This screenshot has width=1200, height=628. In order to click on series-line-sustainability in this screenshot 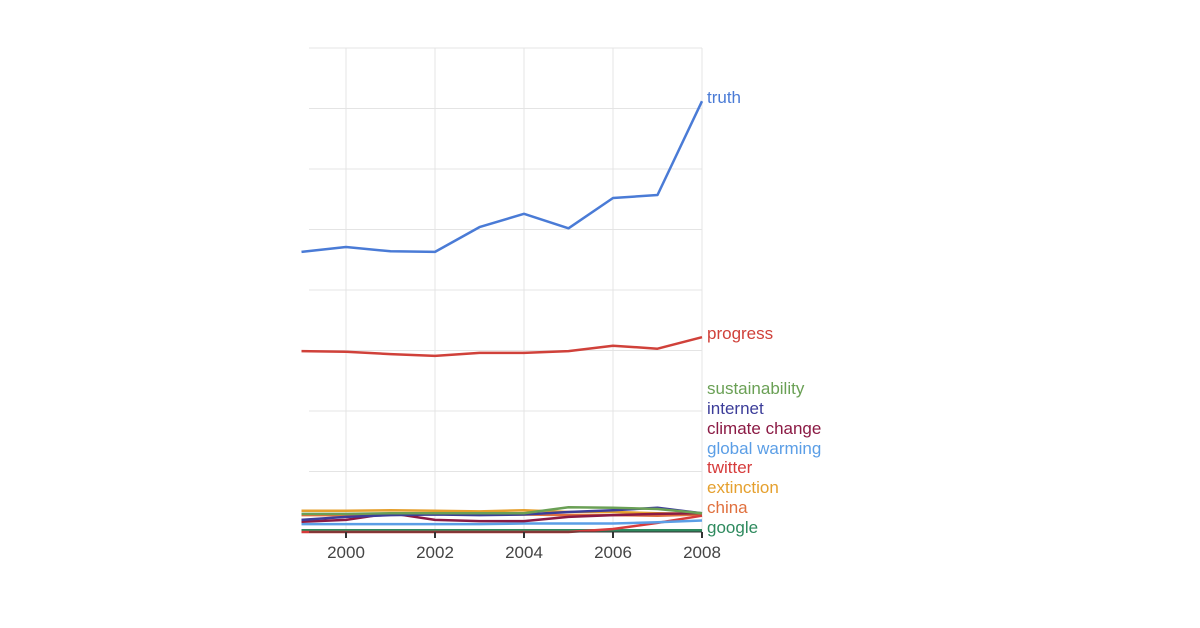, I will do `click(502, 510)`.